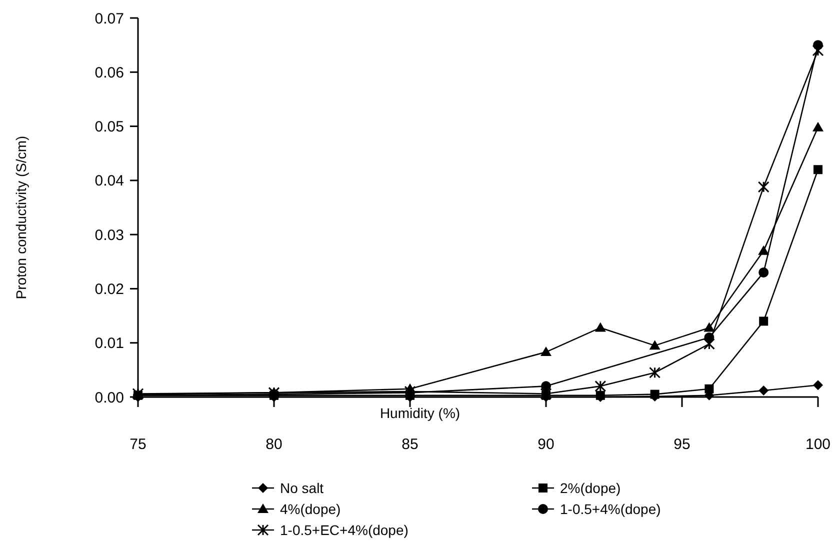 The height and width of the screenshot is (554, 838). I want to click on x-tick-label: 85, so click(410, 444).